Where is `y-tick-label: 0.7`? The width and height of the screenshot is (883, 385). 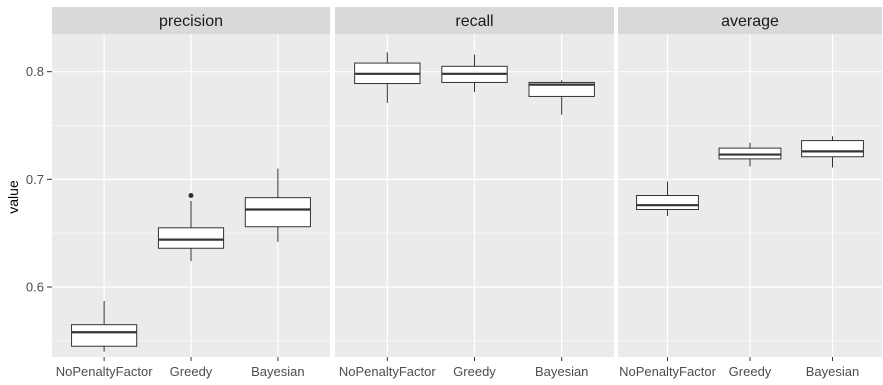
y-tick-label: 0.7 is located at coordinates (35, 179).